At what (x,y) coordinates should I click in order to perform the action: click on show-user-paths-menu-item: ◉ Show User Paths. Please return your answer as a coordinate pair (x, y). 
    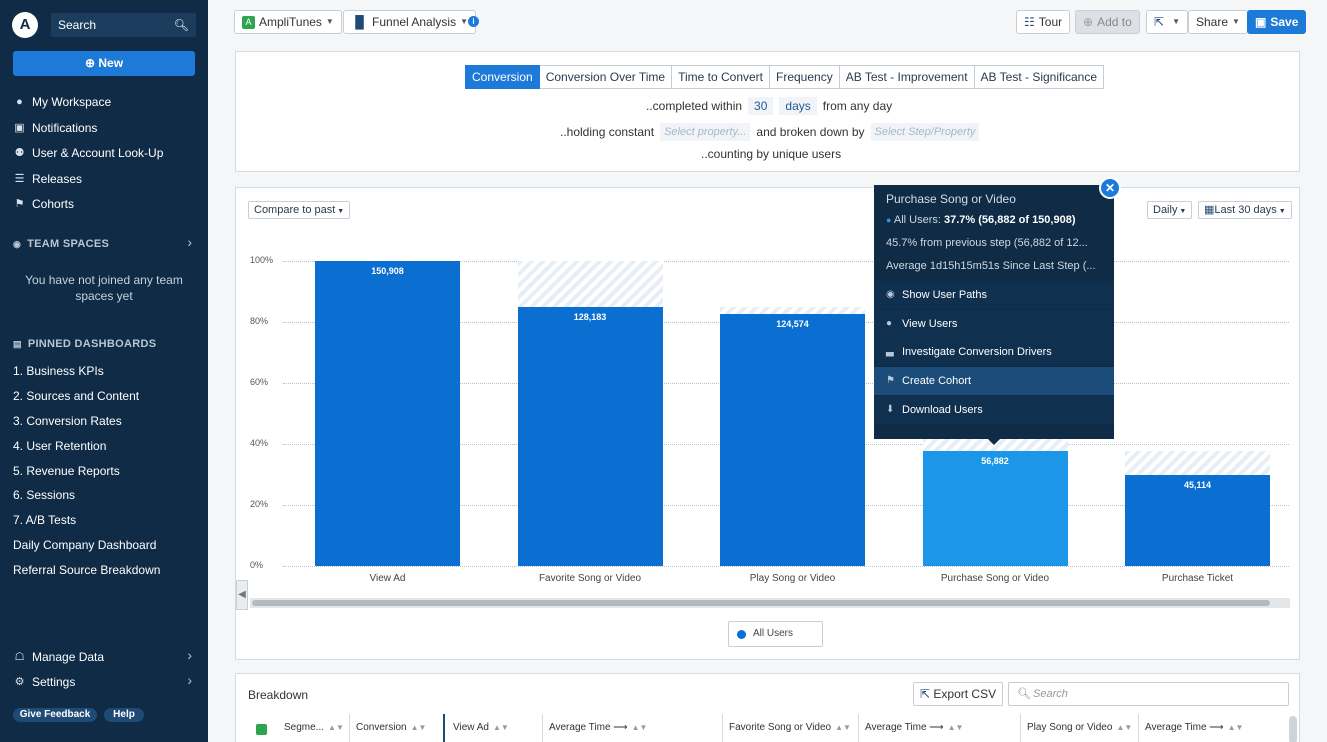
    Looking at the image, I should click on (994, 295).